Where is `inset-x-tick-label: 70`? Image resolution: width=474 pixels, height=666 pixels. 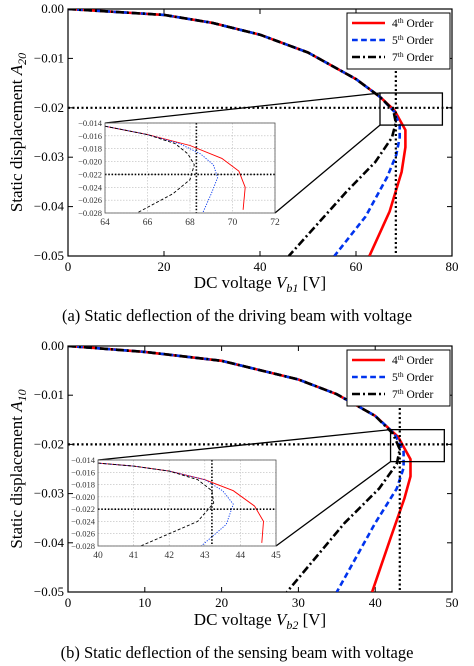
inset-x-tick-label: 70 is located at coordinates (233, 223).